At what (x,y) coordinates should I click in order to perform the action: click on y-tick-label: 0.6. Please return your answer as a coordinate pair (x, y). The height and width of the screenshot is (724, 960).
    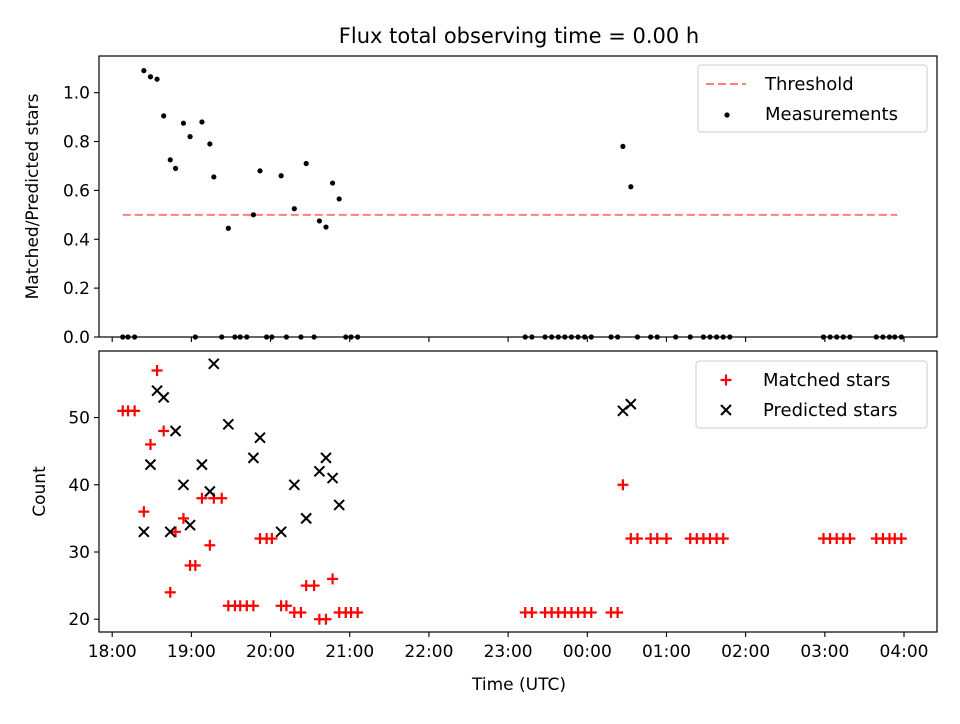
    Looking at the image, I should click on (76, 191).